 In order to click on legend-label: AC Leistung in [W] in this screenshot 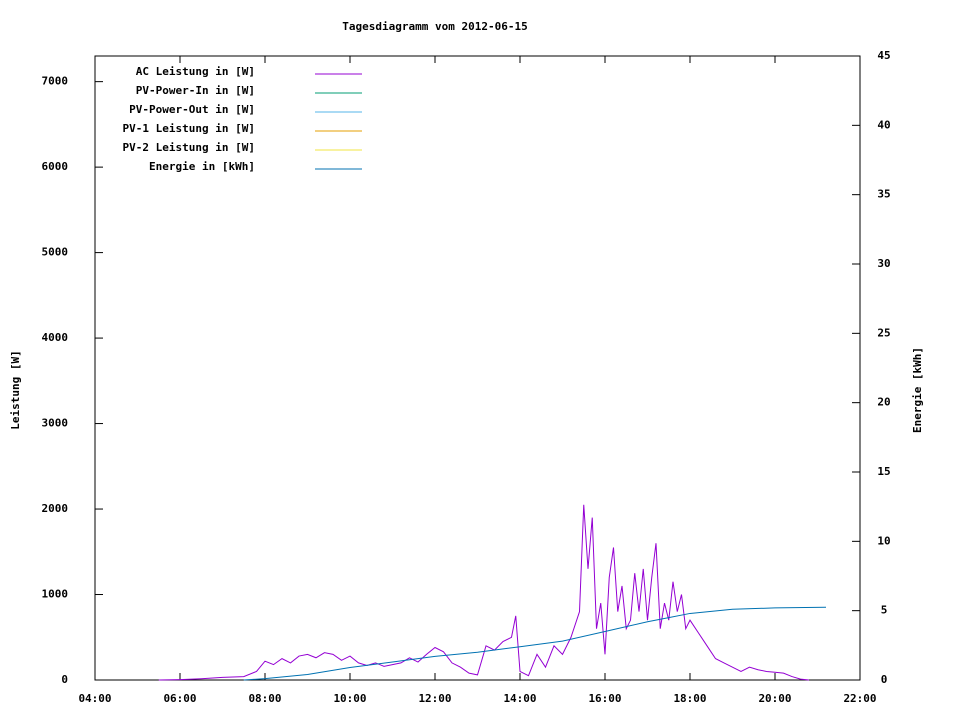, I will do `click(195, 71)`.